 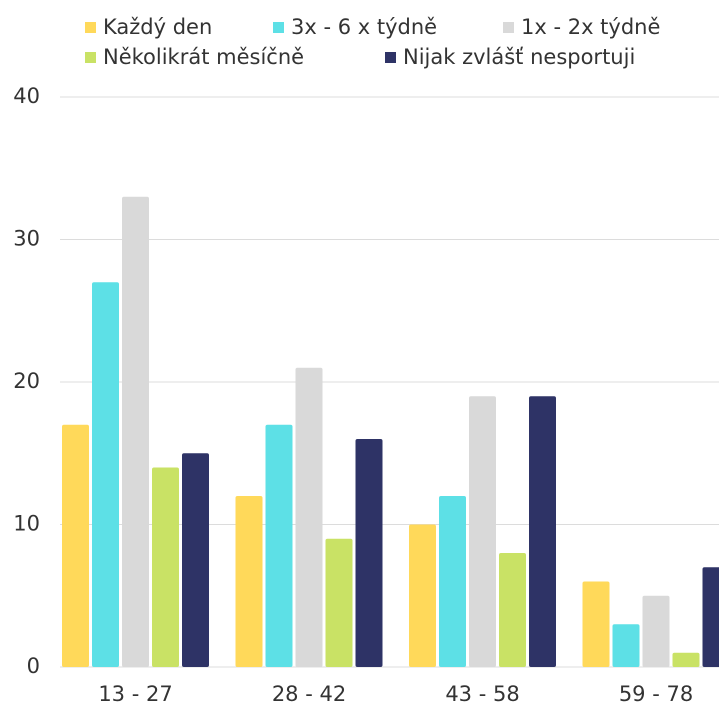 What do you see at coordinates (519, 57) in the screenshot?
I see `legend-label: Nijak zvlášť nesportuji` at bounding box center [519, 57].